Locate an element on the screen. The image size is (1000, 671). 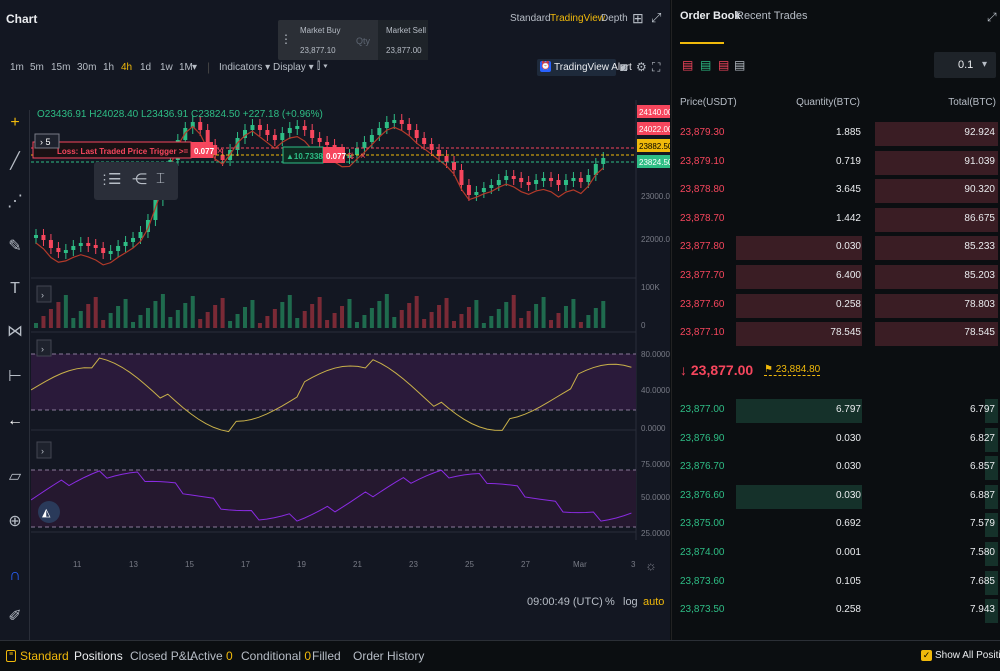
orderbook-bid-row: 23,874.00 0.001 7.580 is located at coordinates (836, 553).